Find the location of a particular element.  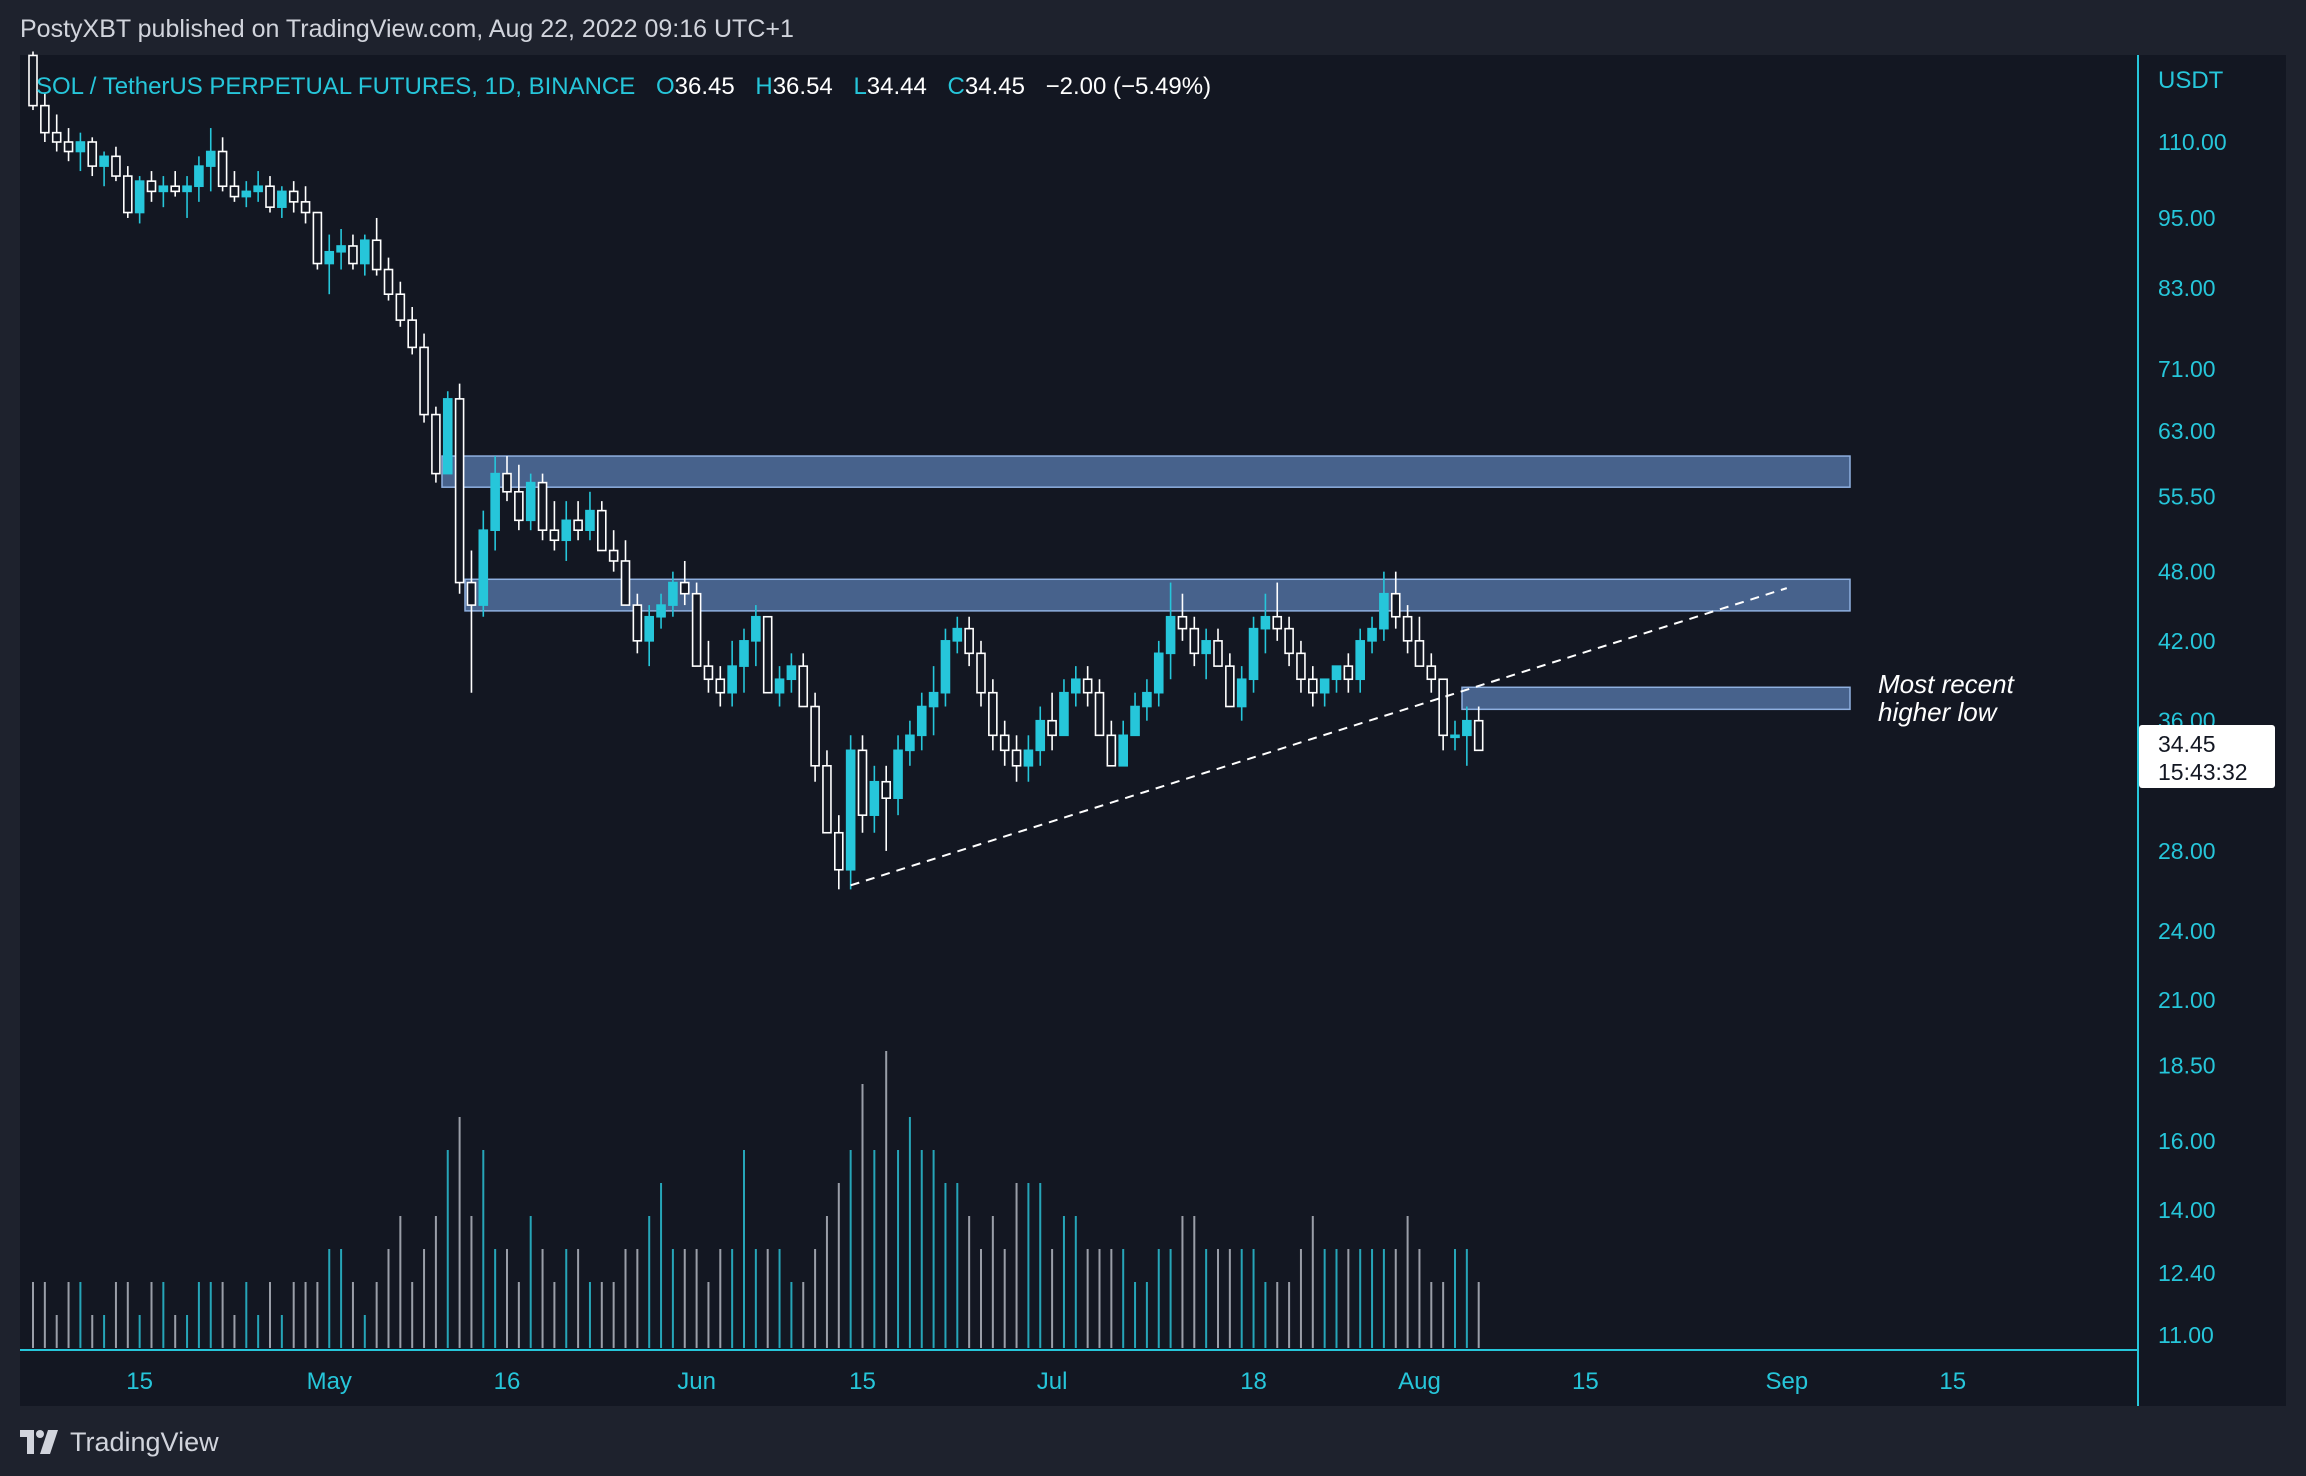

trendline is located at coordinates (1319, 737).